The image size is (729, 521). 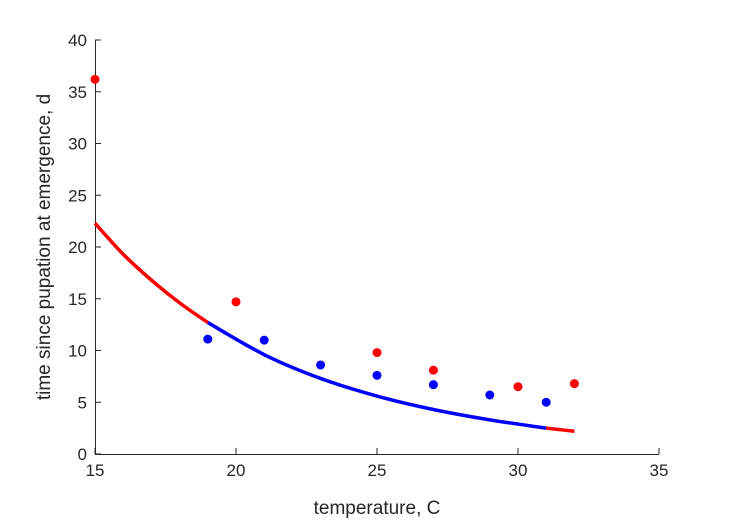 What do you see at coordinates (77, 299) in the screenshot?
I see `y-tick-label: 15` at bounding box center [77, 299].